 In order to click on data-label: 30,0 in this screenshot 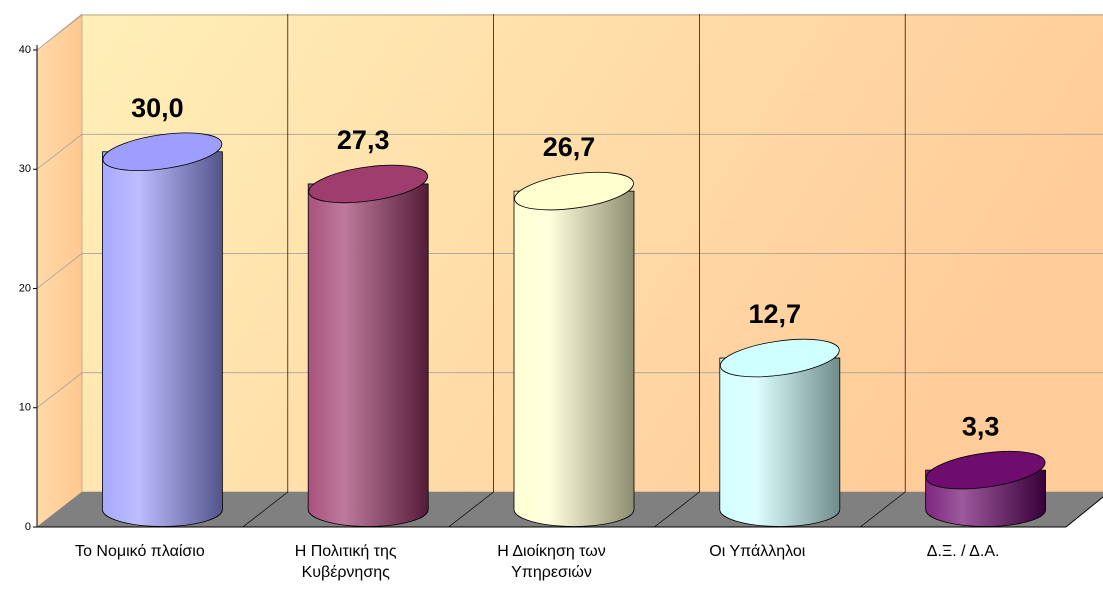, I will do `click(157, 108)`.